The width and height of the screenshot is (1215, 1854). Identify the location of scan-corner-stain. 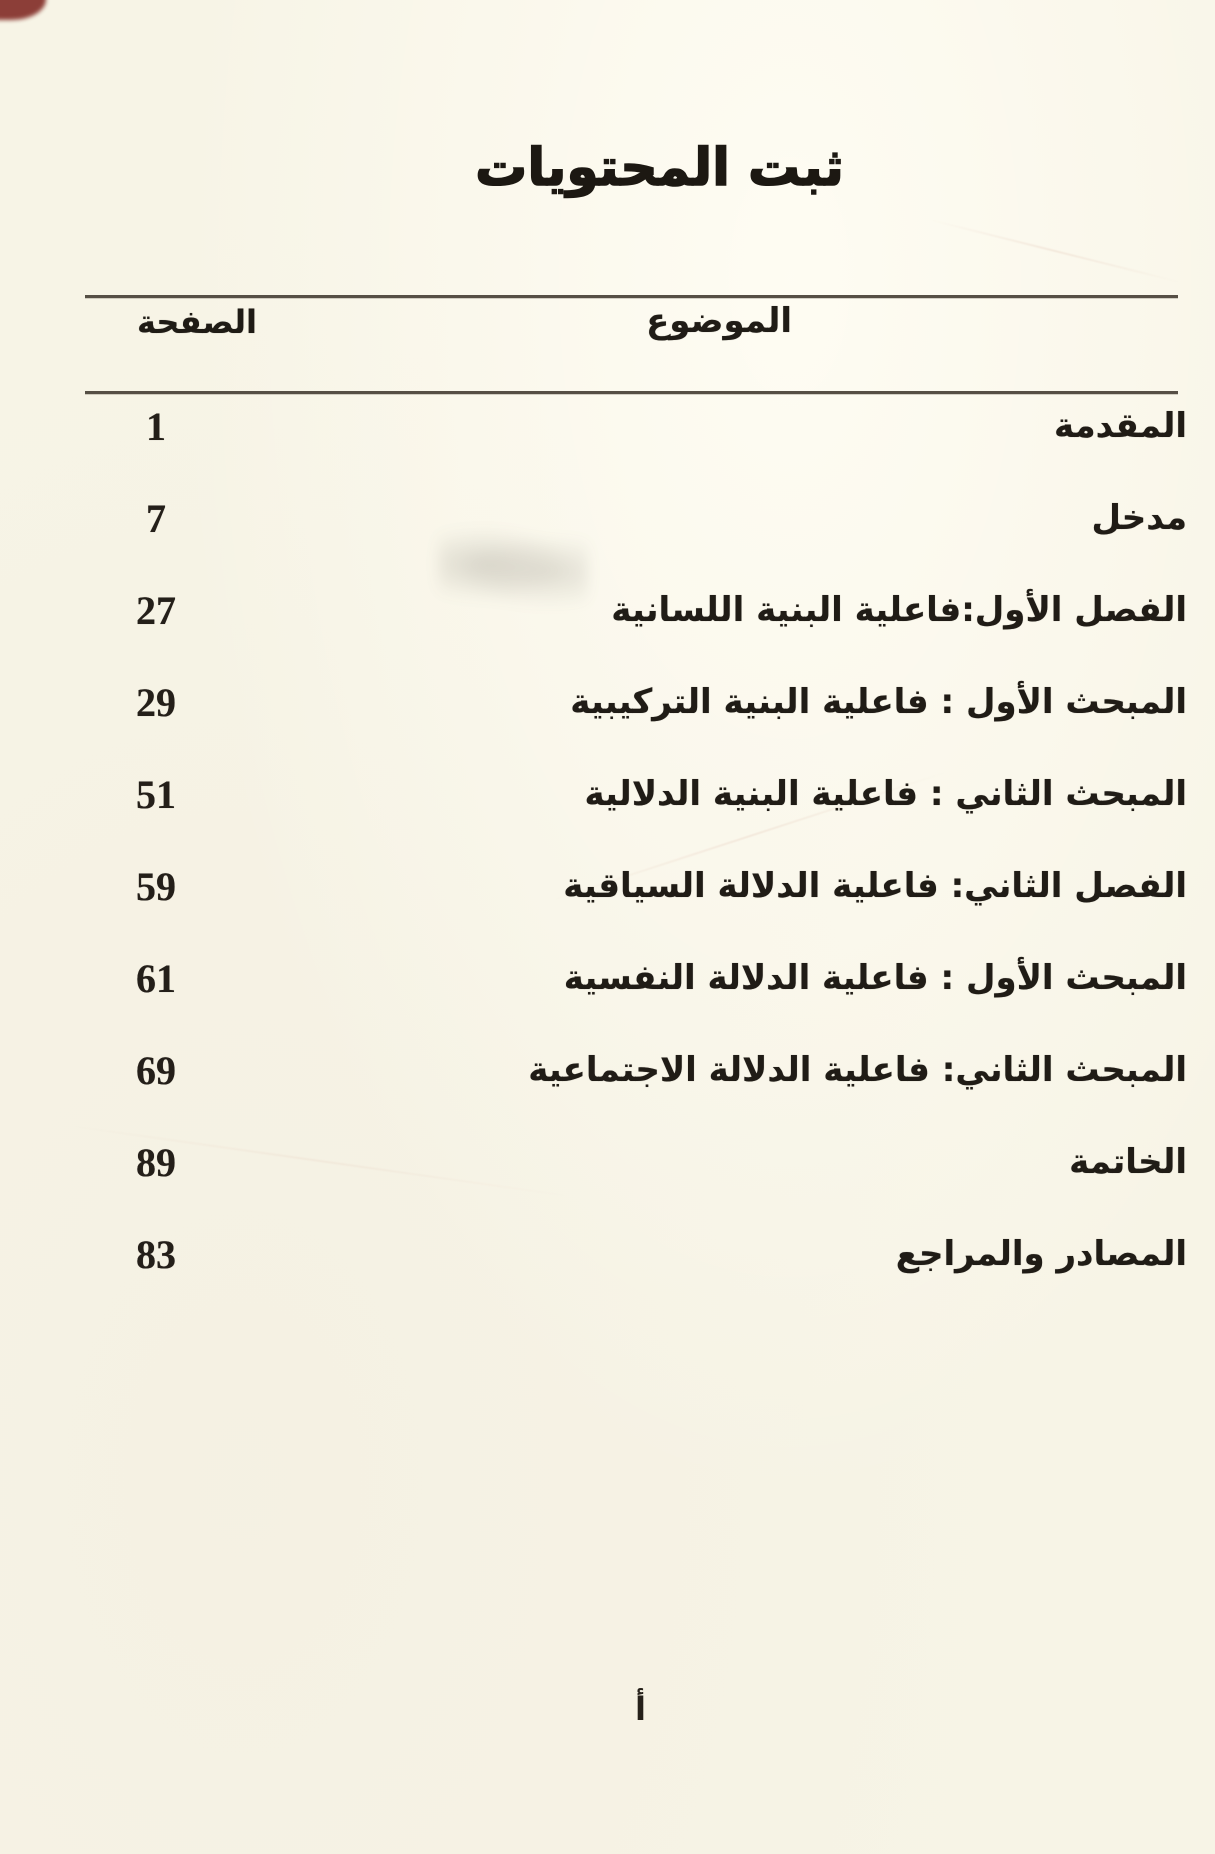
(23, 10).